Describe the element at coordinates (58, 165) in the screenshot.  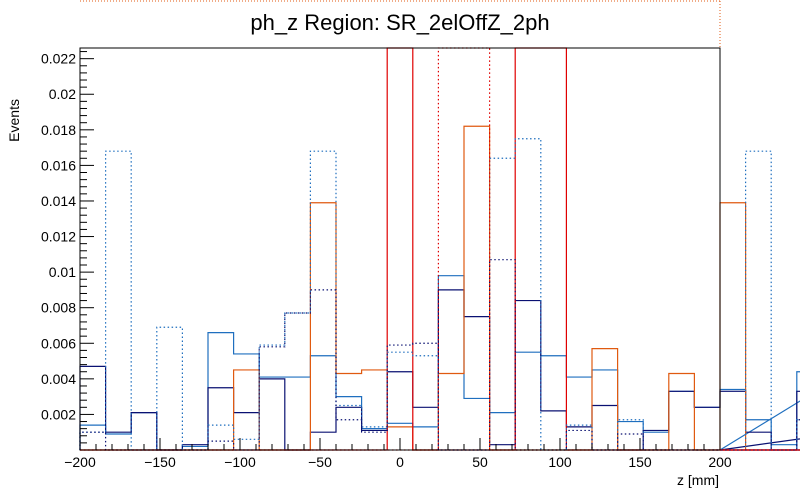
I see `y-tick-label: 0.016` at that location.